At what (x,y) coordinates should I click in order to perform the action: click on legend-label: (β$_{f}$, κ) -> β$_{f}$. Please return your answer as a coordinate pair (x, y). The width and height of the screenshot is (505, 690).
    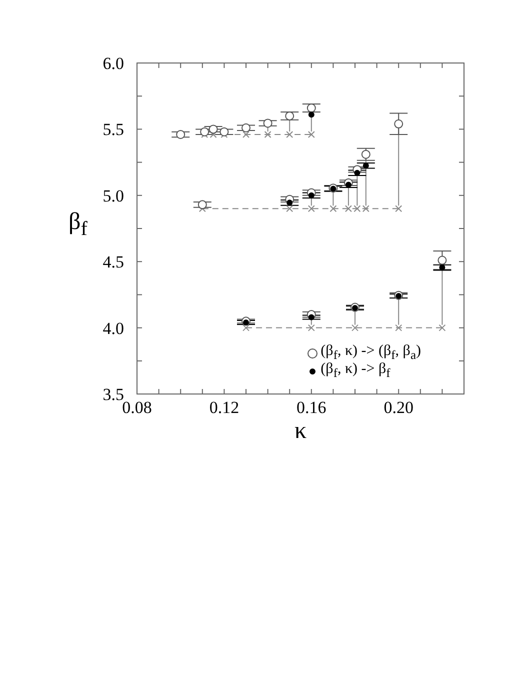
    Looking at the image, I should click on (355, 371).